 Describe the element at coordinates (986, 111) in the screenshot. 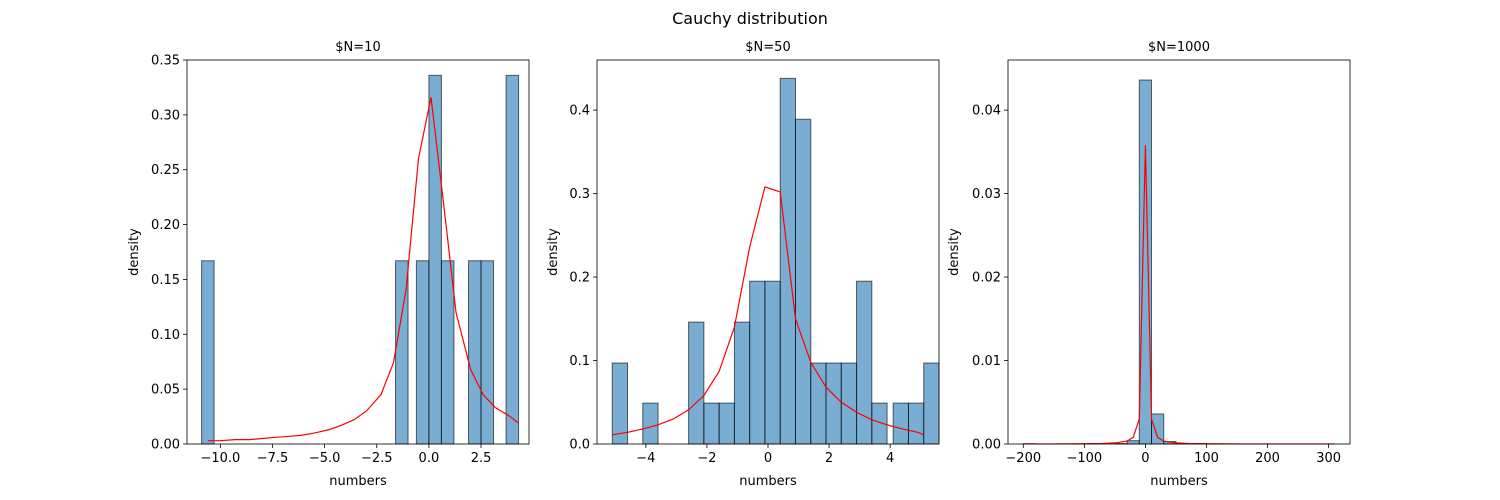

I see `y-tick-label: 0.04` at that location.